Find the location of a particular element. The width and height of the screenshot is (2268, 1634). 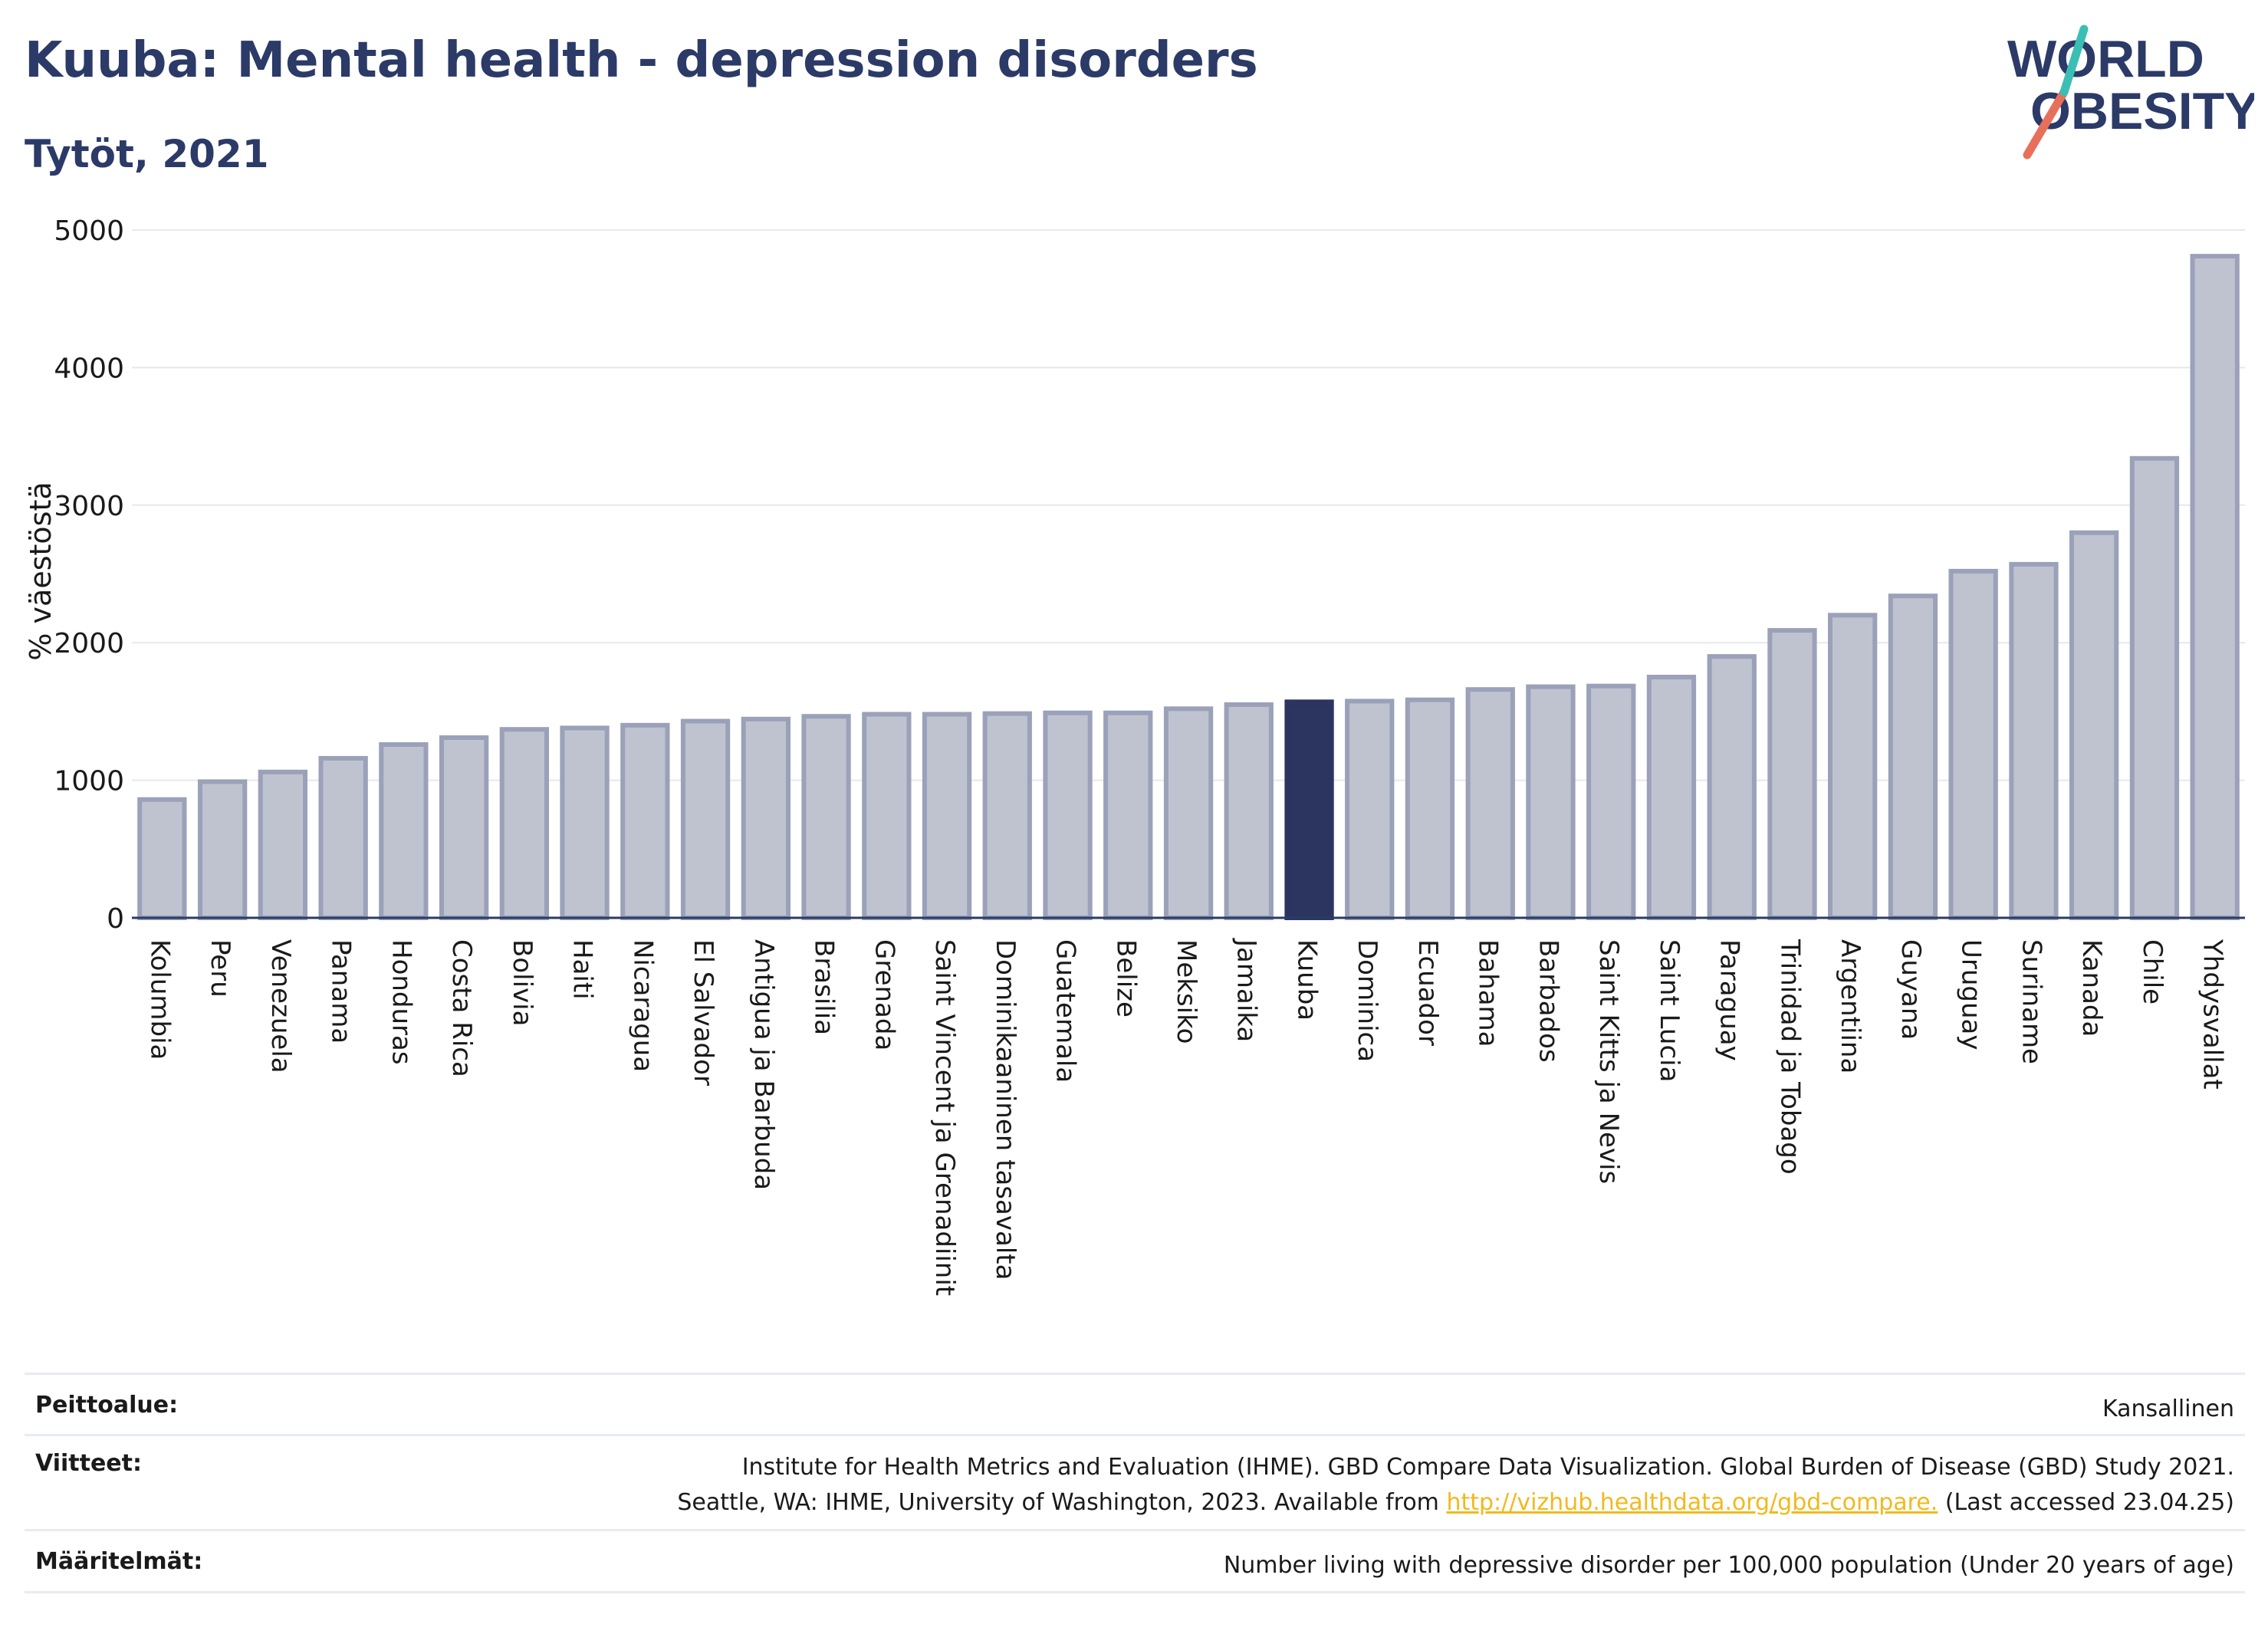

bar-saint-lucia is located at coordinates (1671, 798).